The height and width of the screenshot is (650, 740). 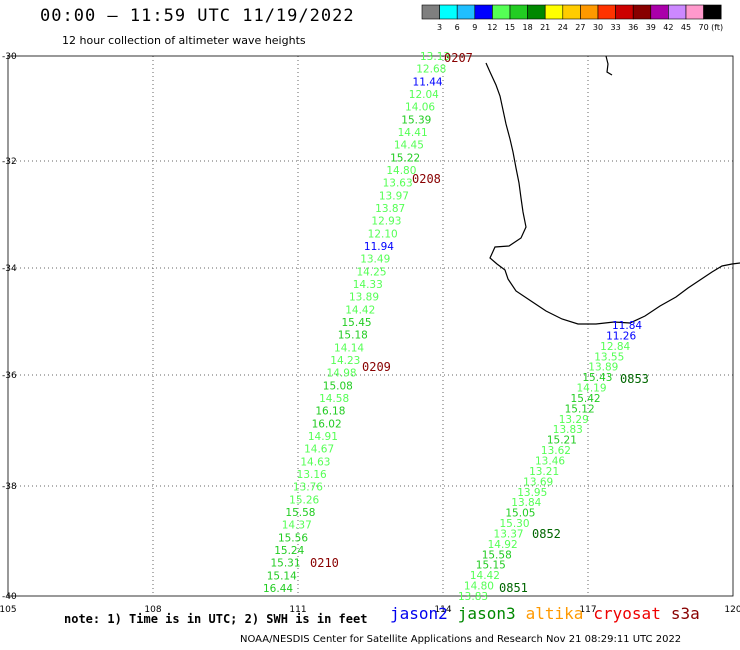 What do you see at coordinates (554, 613) in the screenshot?
I see `legend-entry-altika: altika` at bounding box center [554, 613].